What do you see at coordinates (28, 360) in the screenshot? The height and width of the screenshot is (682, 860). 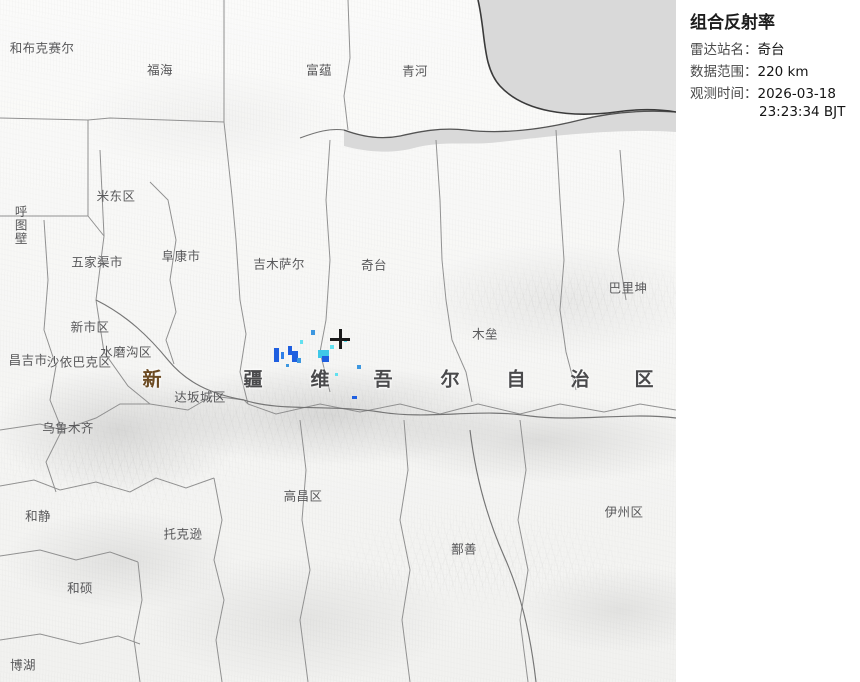 I see `map-label: 昌吉市` at bounding box center [28, 360].